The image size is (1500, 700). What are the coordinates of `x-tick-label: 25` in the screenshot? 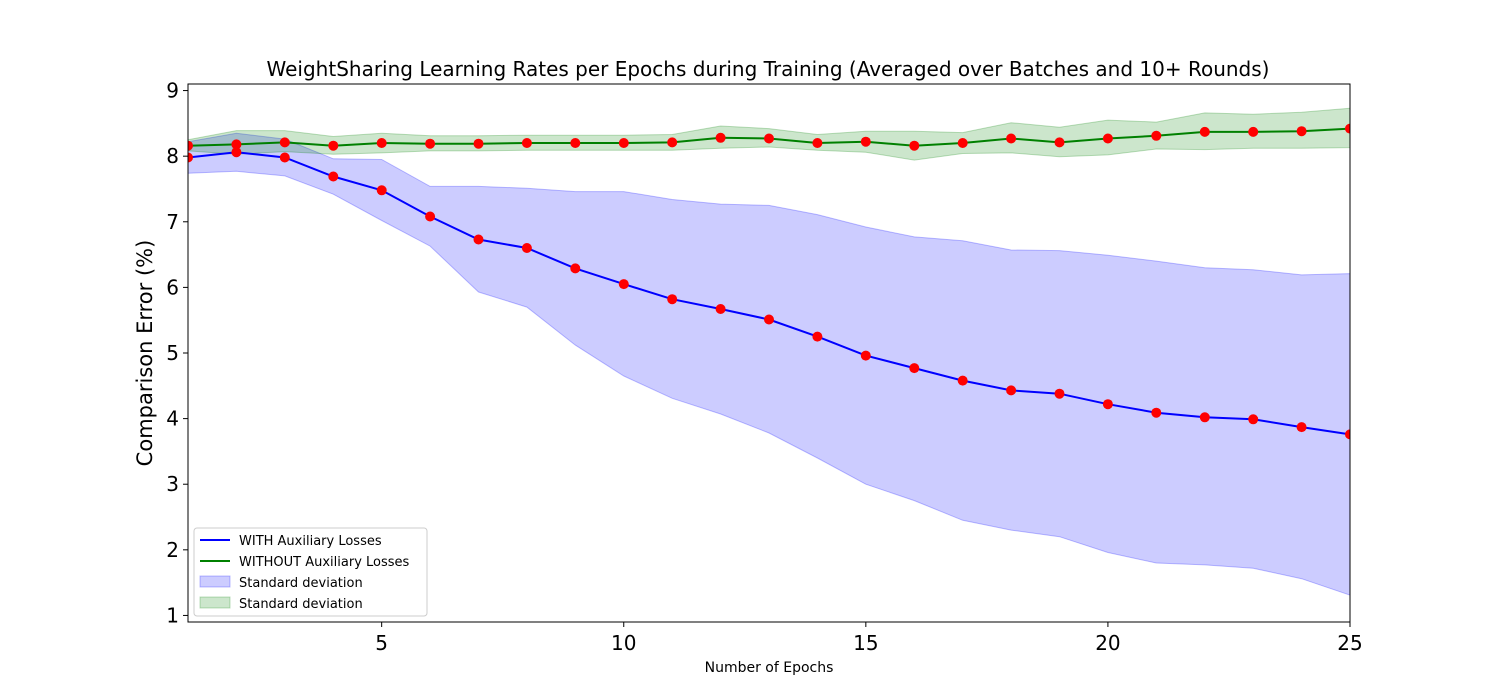 It's located at (1349, 643).